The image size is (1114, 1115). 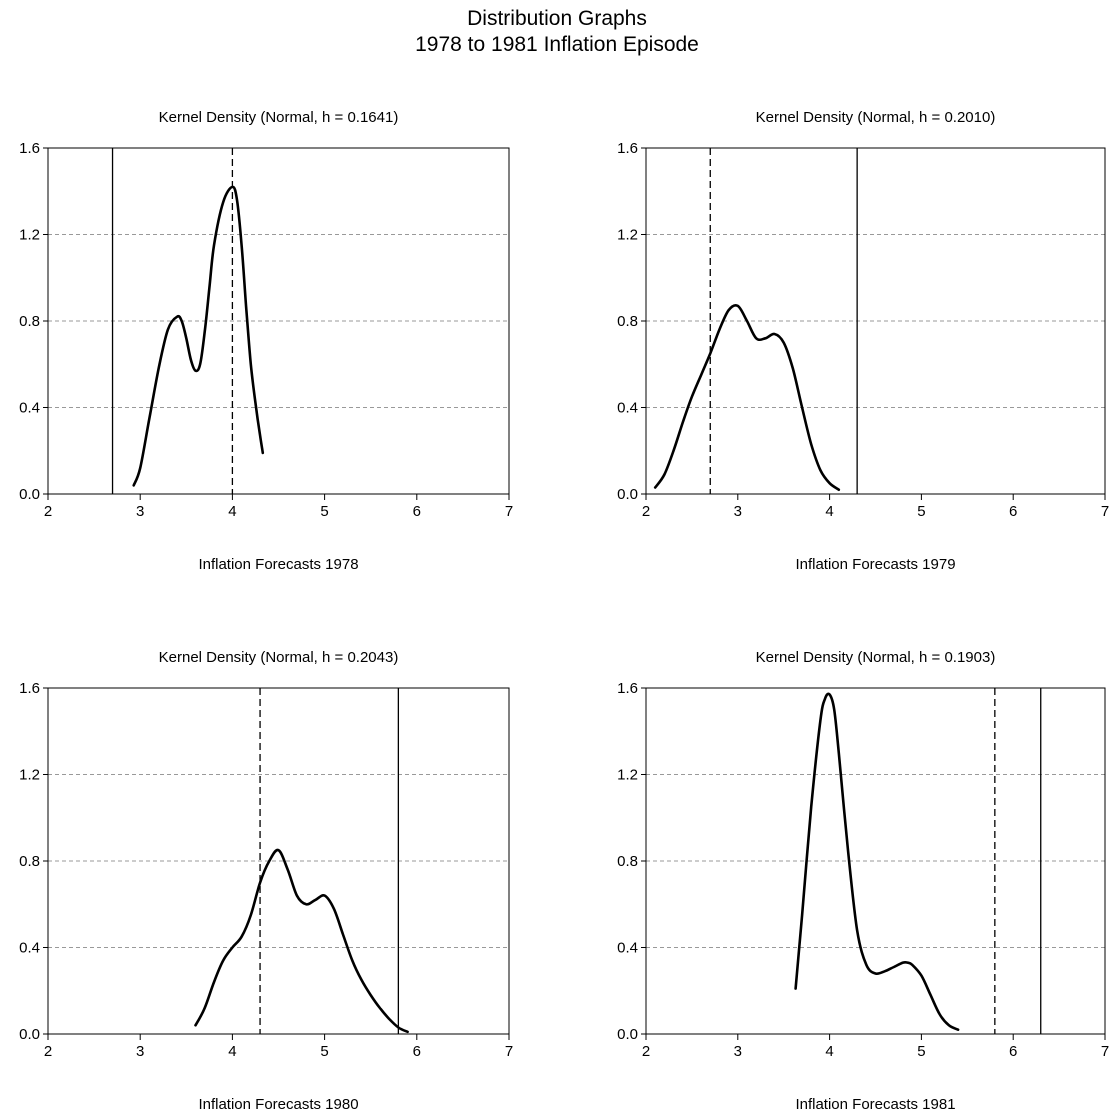 What do you see at coordinates (557, 18) in the screenshot?
I see `figure-title-line-1: Distribution Graphs` at bounding box center [557, 18].